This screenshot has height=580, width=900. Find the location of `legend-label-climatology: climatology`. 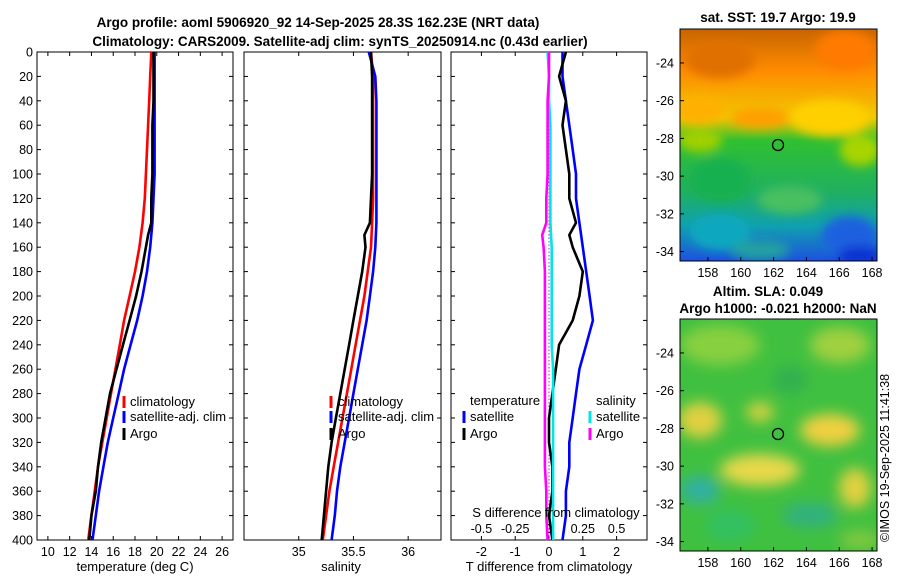

legend-label-climatology: climatology is located at coordinates (163, 401).